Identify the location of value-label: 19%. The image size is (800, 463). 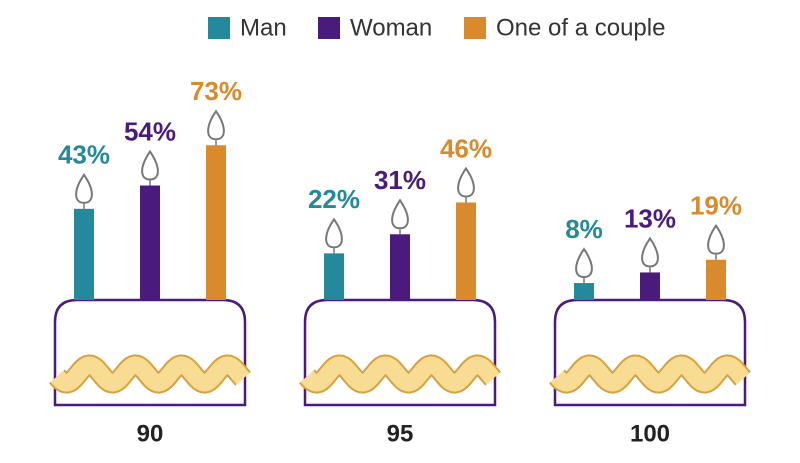
(716, 206).